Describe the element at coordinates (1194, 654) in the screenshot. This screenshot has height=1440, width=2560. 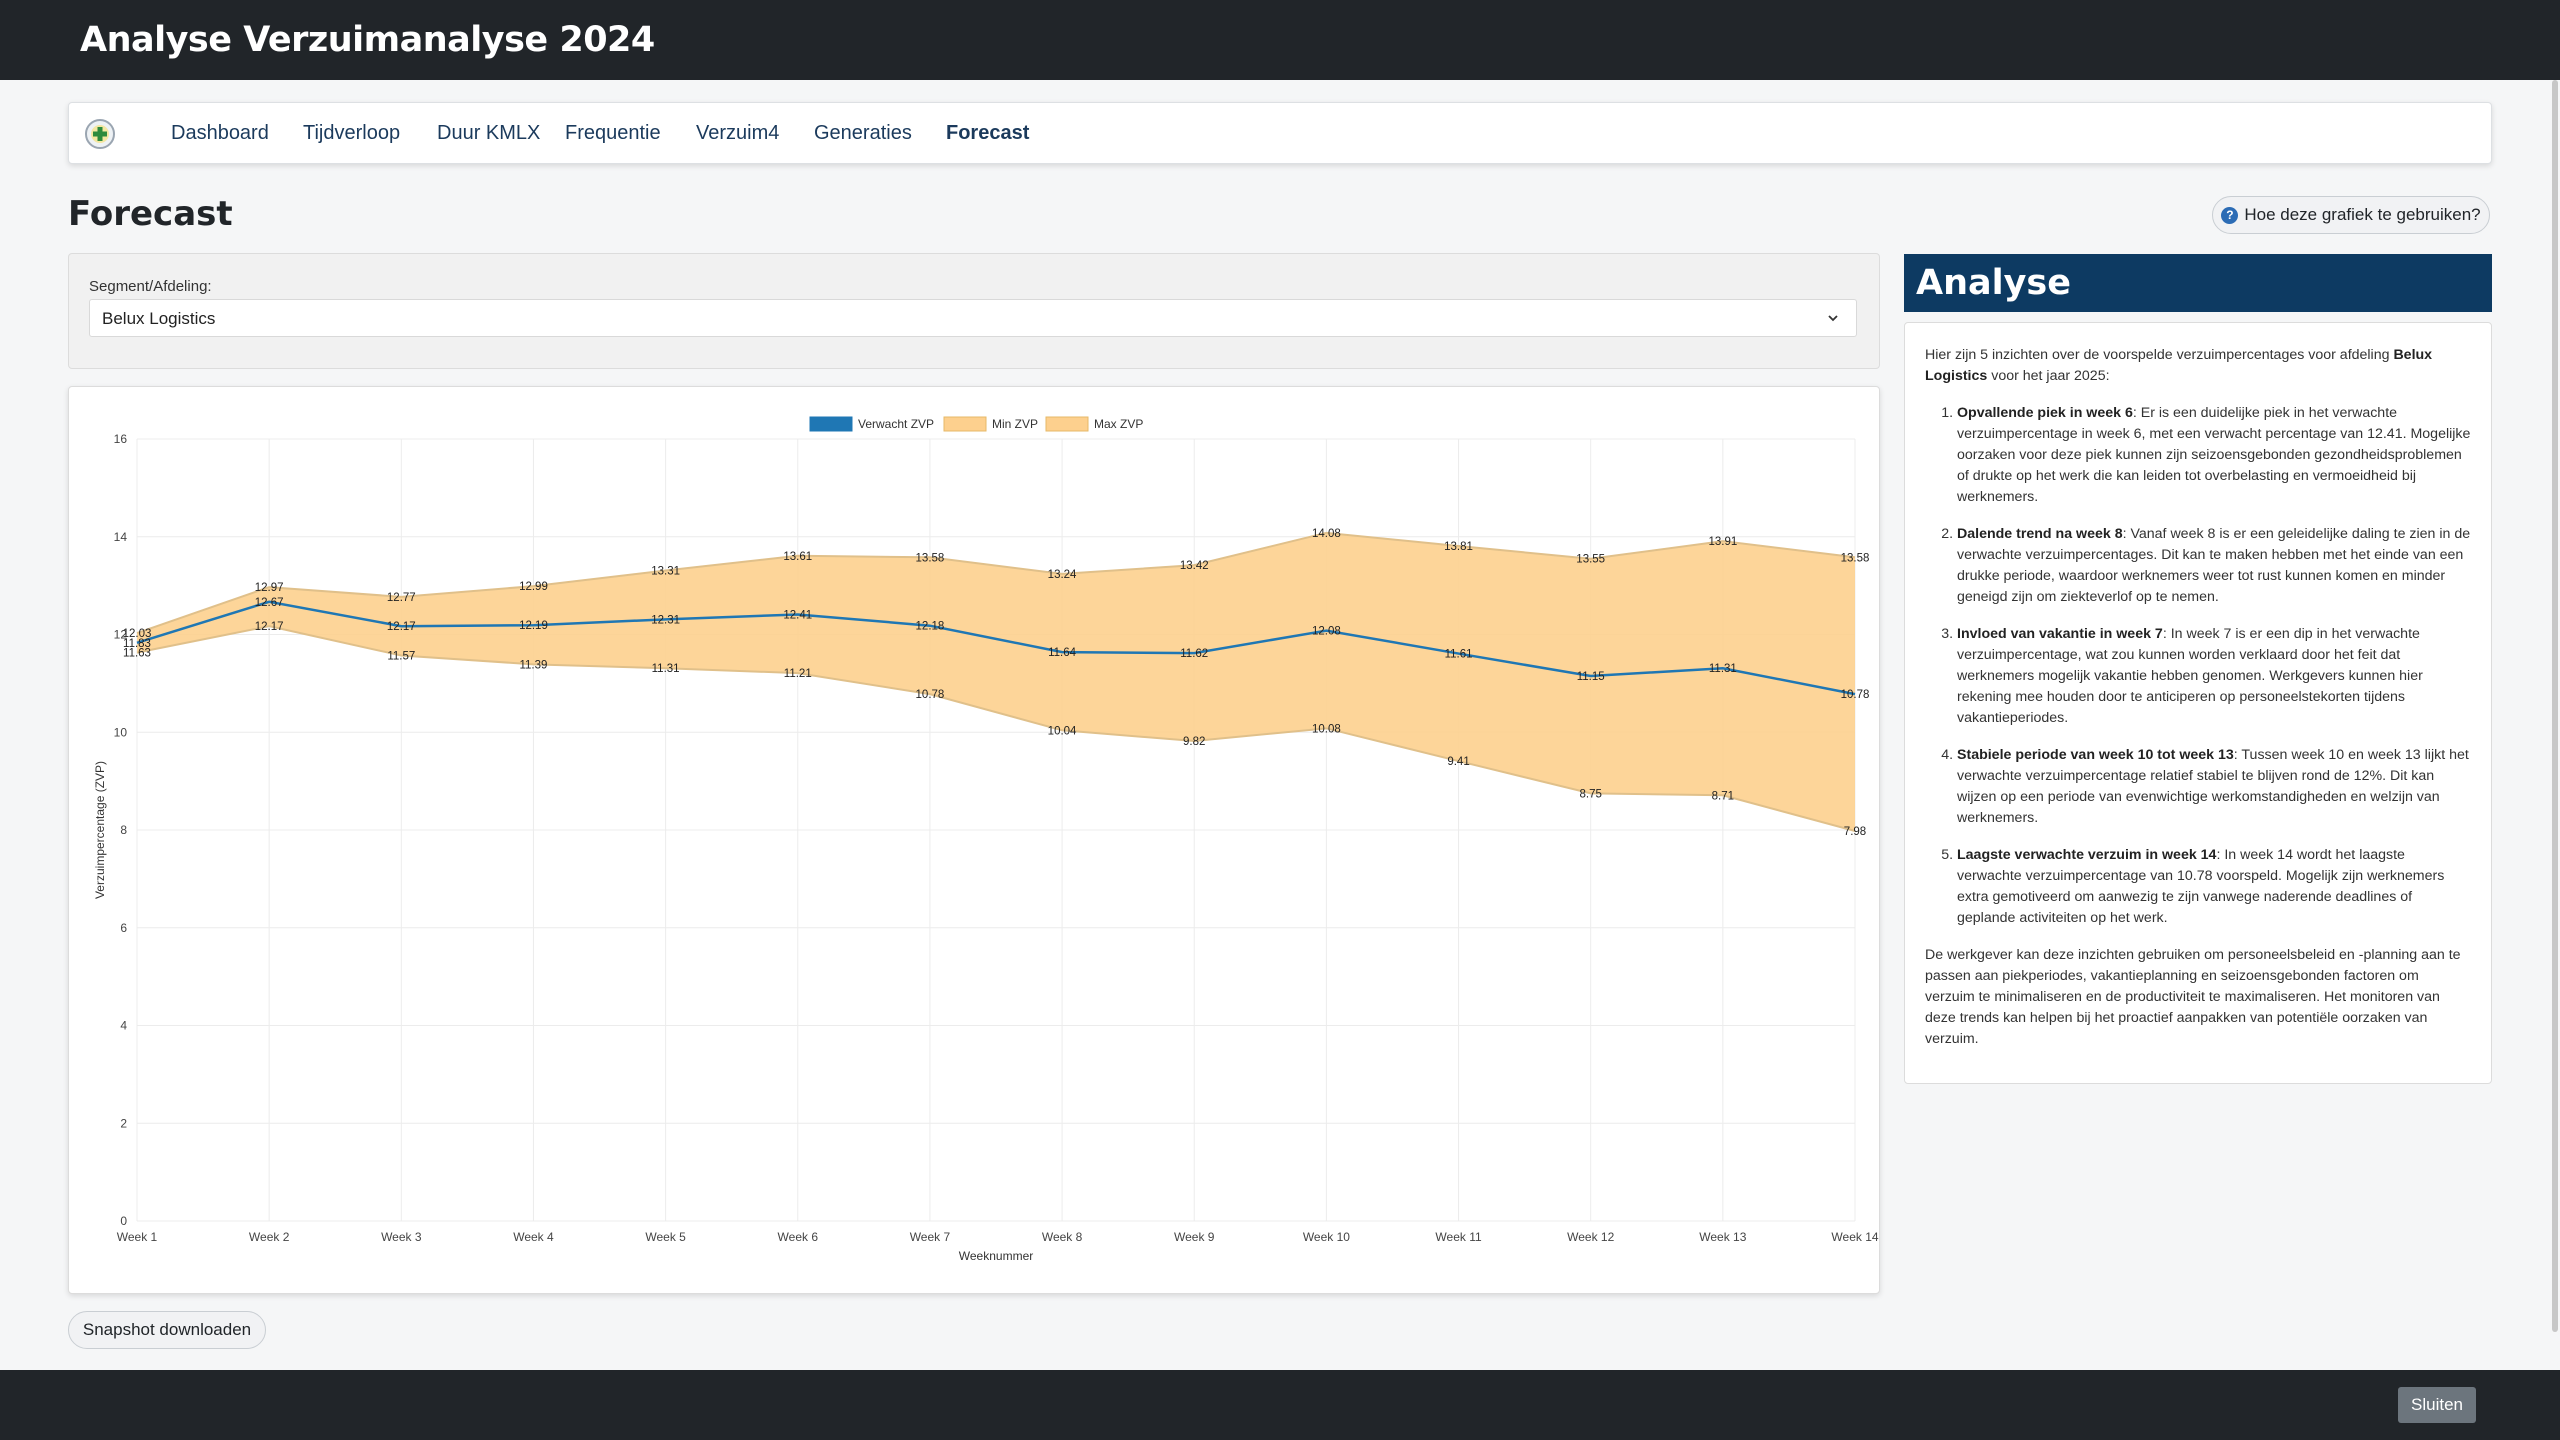
I see `verwacht-zvp-label: 11.62` at that location.